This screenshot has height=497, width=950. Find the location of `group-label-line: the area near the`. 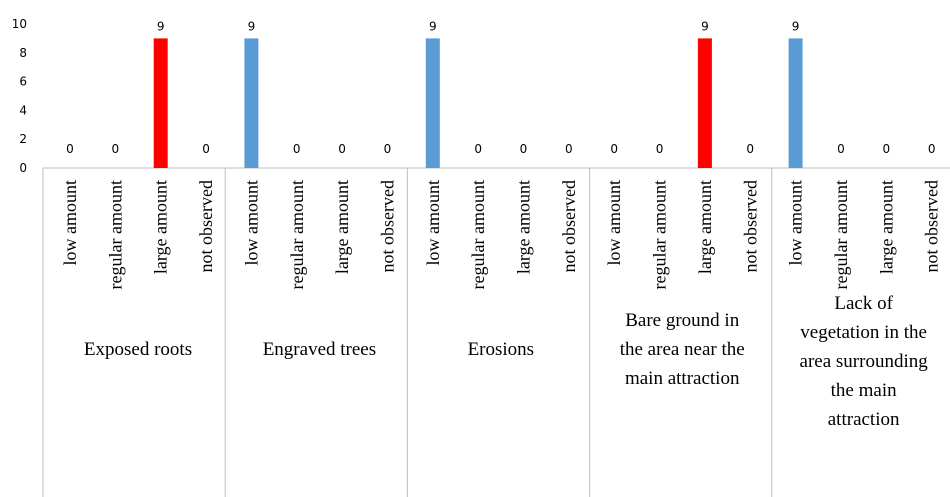

group-label-line: the area near the is located at coordinates (682, 349).